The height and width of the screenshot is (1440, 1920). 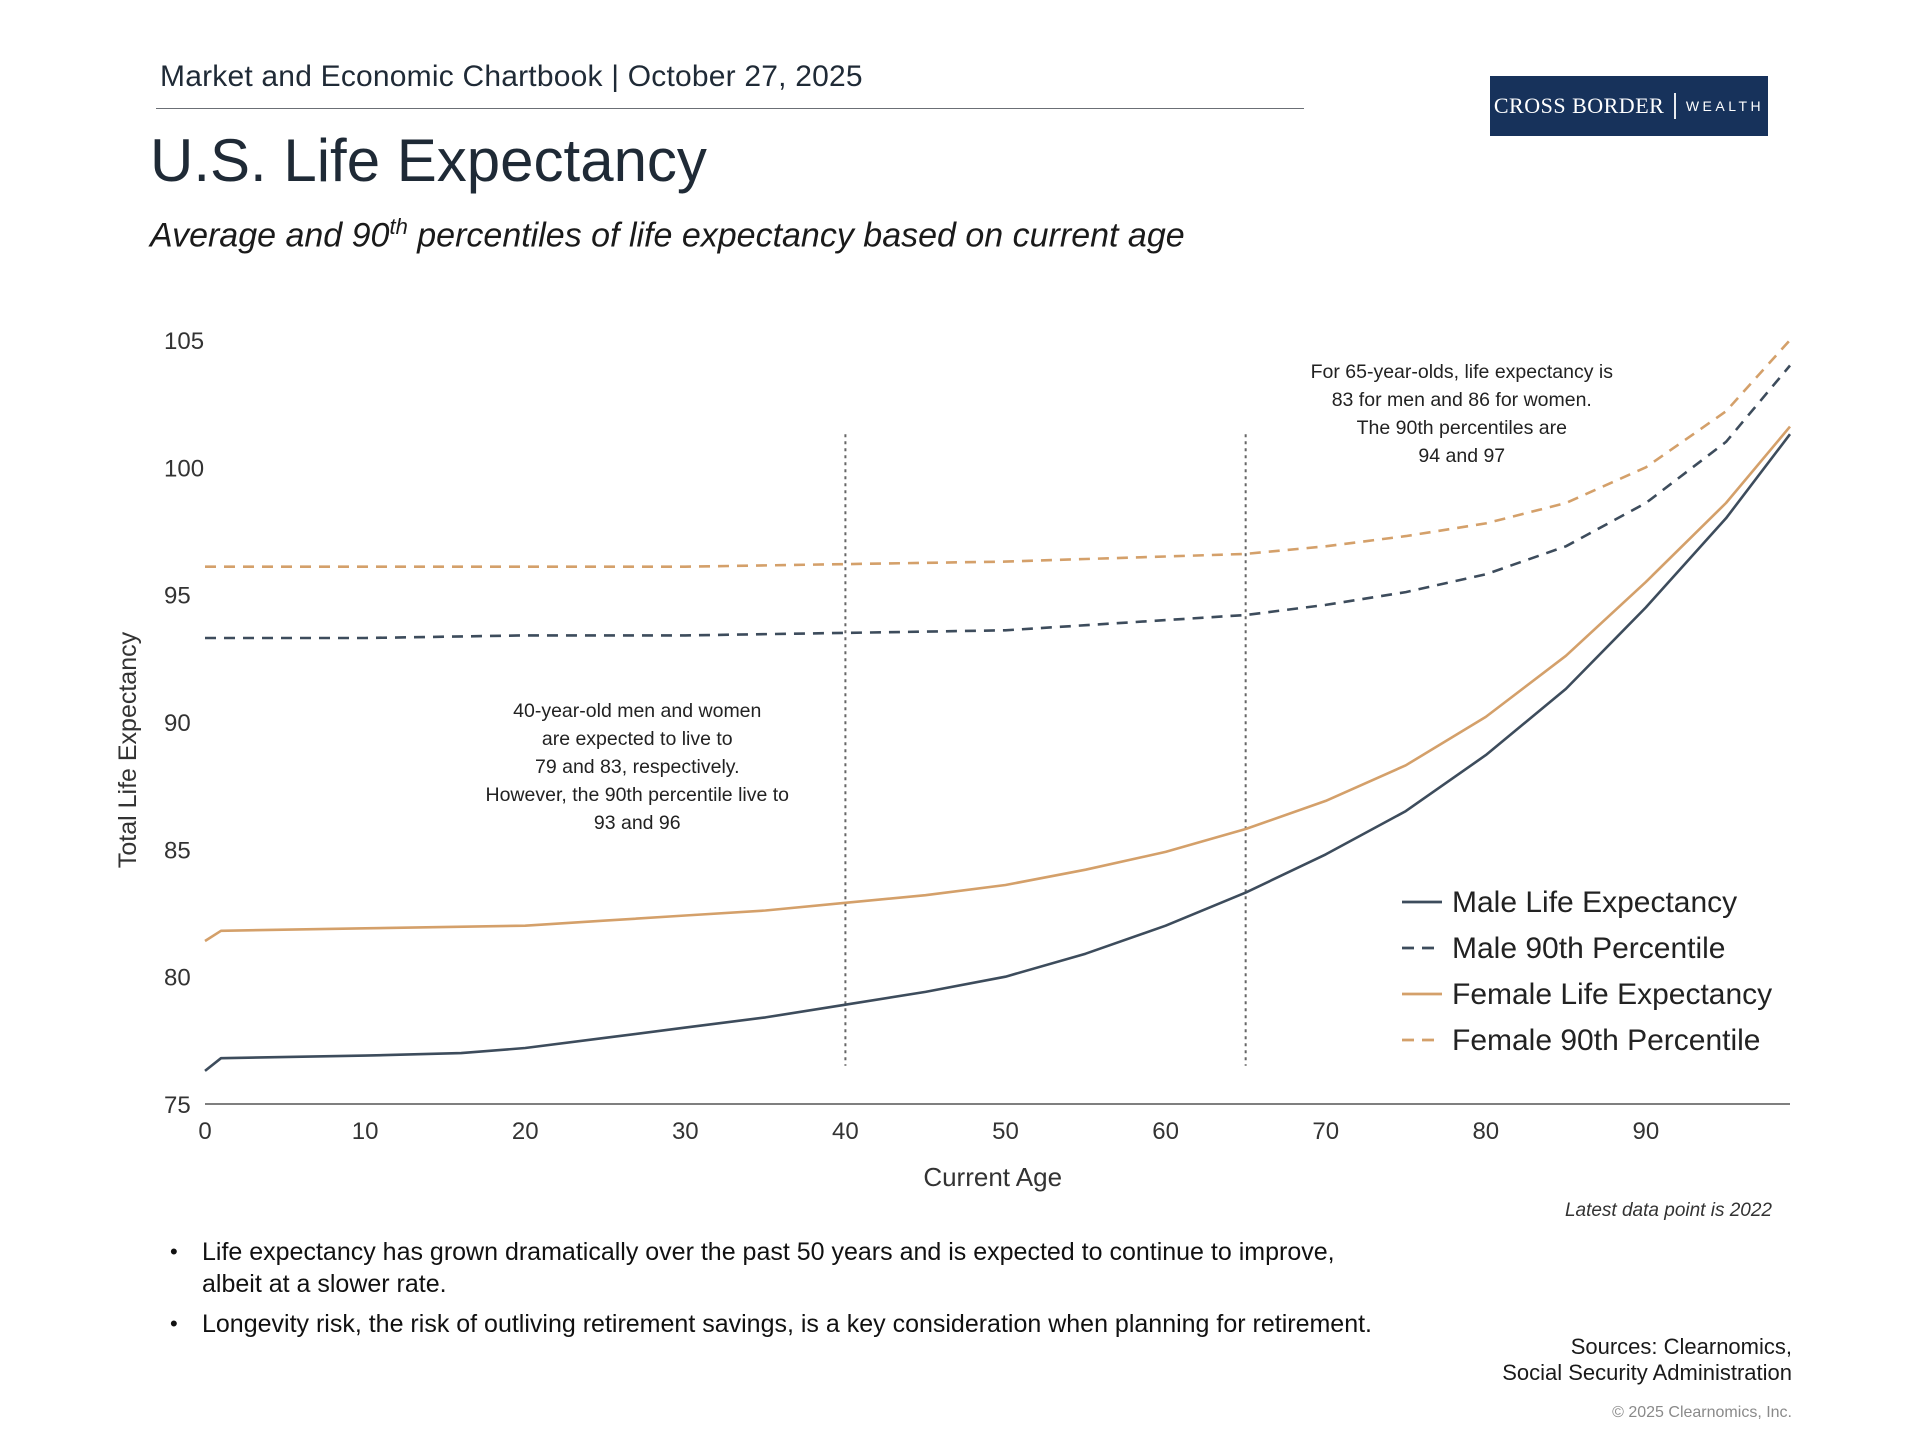 What do you see at coordinates (177, 723) in the screenshot?
I see `y-tick-label: 90` at bounding box center [177, 723].